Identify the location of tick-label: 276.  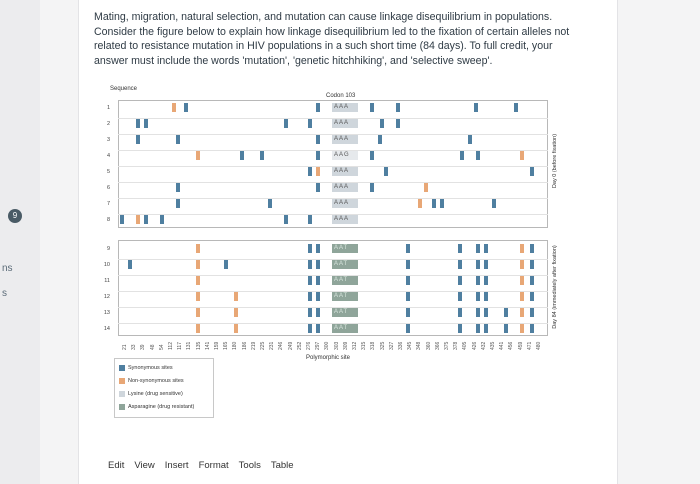
(309, 345).